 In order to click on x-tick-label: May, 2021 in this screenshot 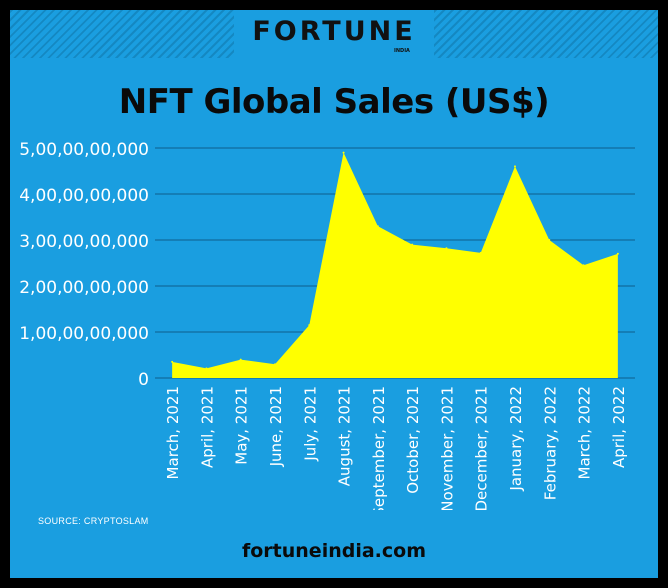, I will do `click(242, 425)`.